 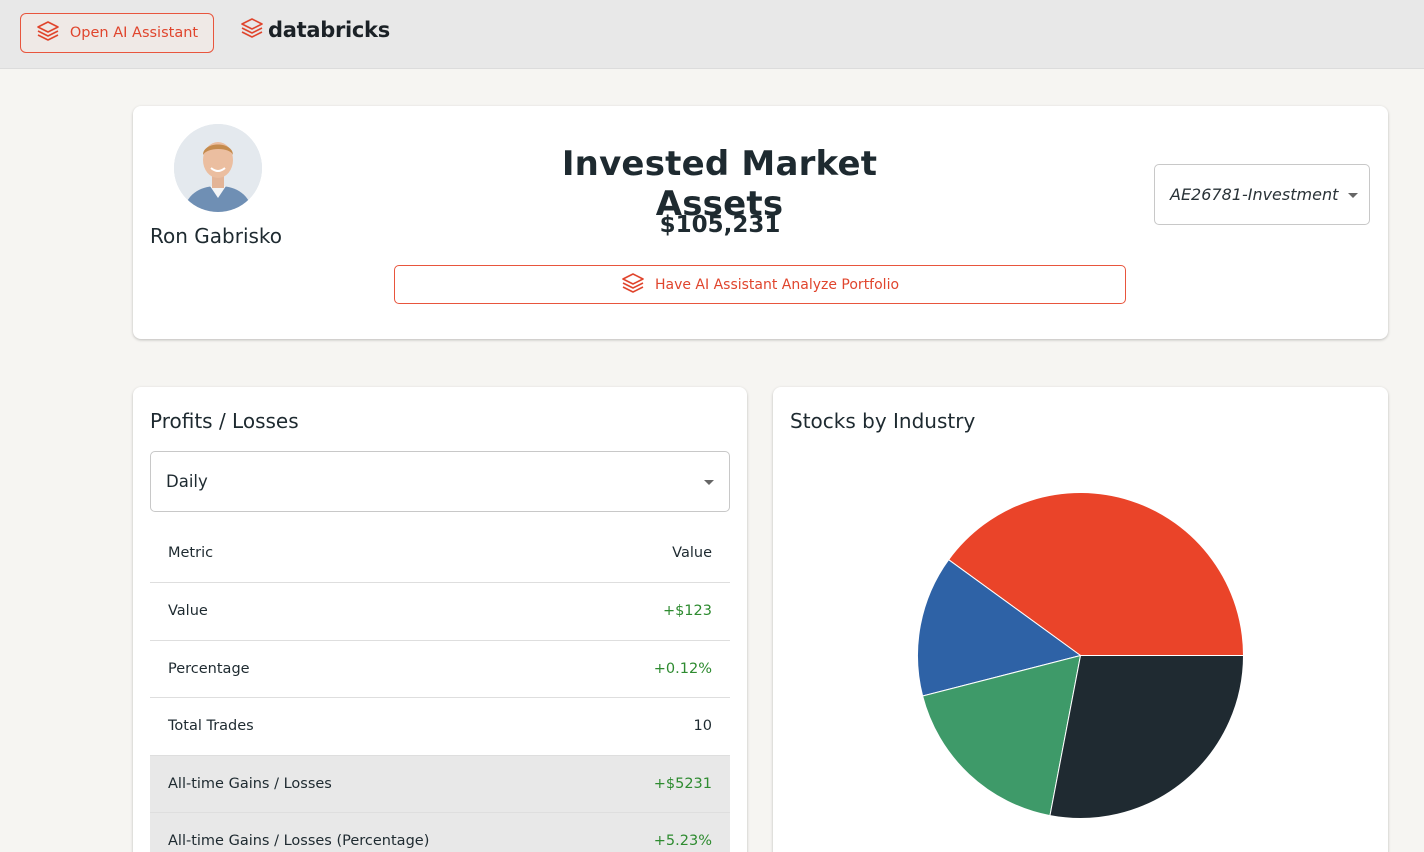 What do you see at coordinates (719, 184) in the screenshot?
I see `page-title: Invested Market Assets` at bounding box center [719, 184].